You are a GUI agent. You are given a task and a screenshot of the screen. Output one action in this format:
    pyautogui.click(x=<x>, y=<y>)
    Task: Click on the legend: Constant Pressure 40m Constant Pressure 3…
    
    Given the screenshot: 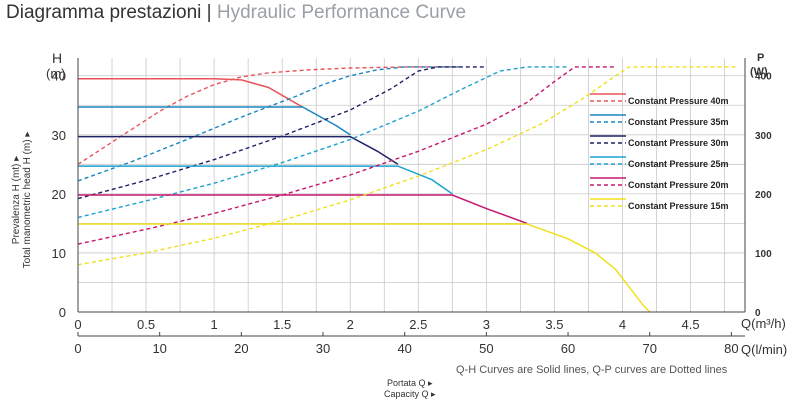 What is the action you would take?
    pyautogui.click(x=659, y=152)
    